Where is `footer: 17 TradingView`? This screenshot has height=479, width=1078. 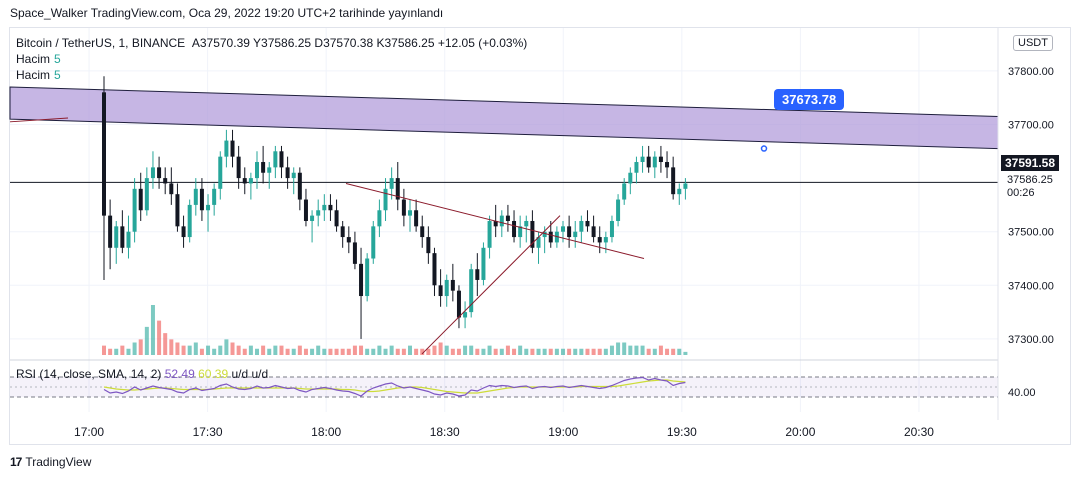 footer: 17 TradingView is located at coordinates (50, 462).